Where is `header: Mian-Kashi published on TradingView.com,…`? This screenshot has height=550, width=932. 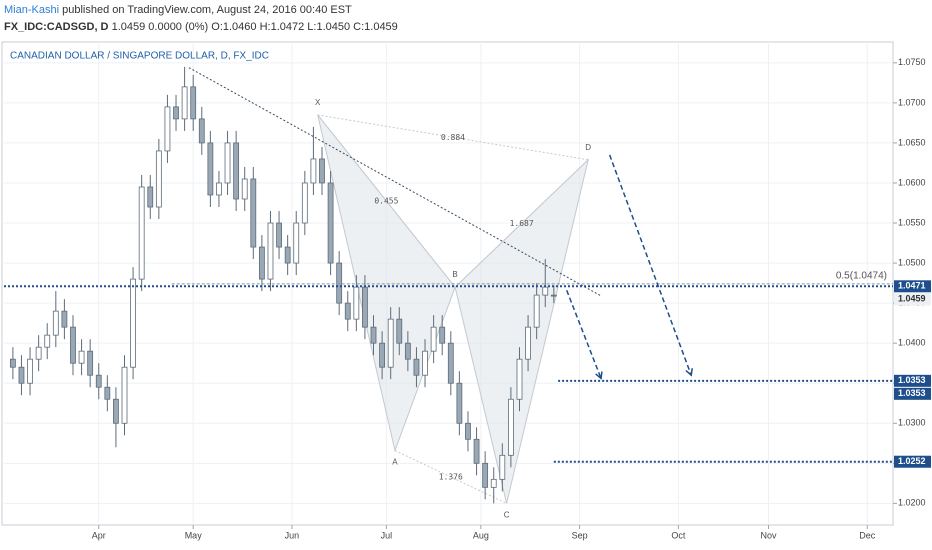 header: Mian-Kashi published on TradingView.com,… is located at coordinates (201, 19).